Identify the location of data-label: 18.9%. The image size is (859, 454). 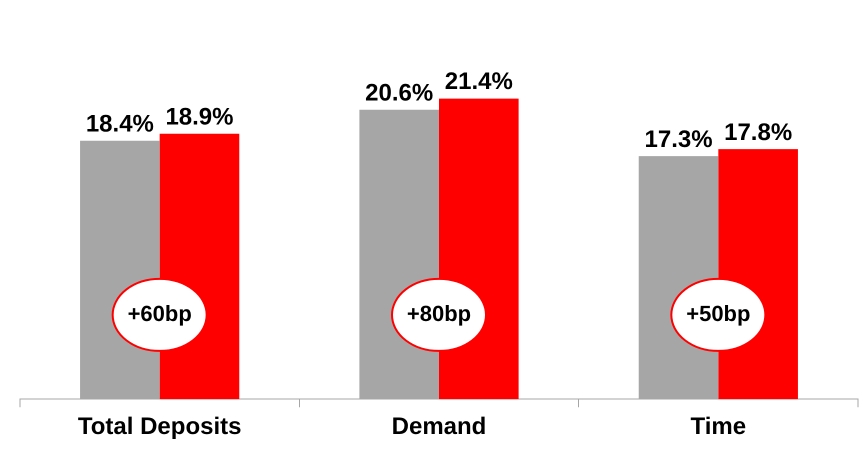
(199, 116).